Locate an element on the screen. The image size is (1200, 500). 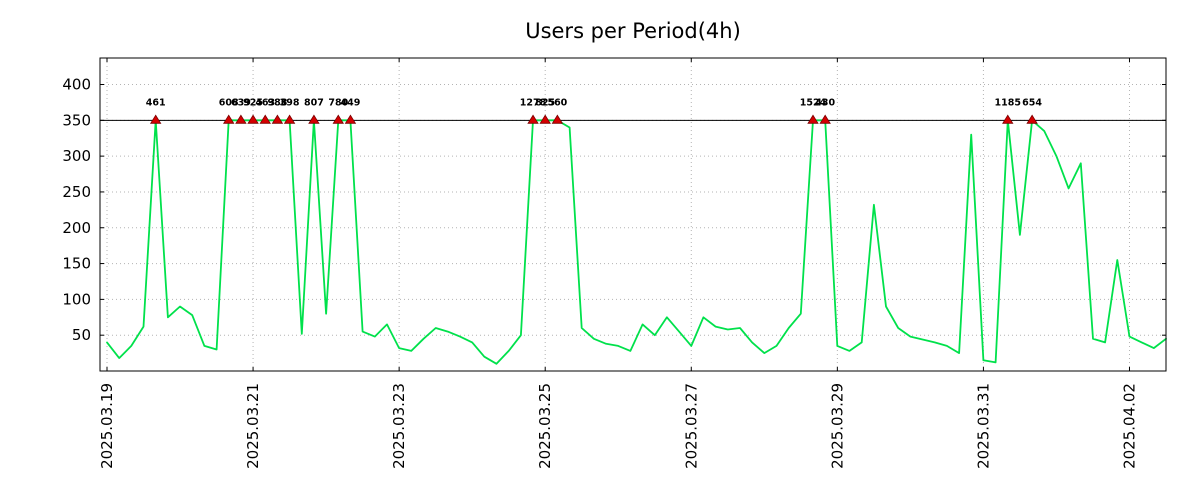
chart-title: Users per Period(4h) is located at coordinates (633, 31).